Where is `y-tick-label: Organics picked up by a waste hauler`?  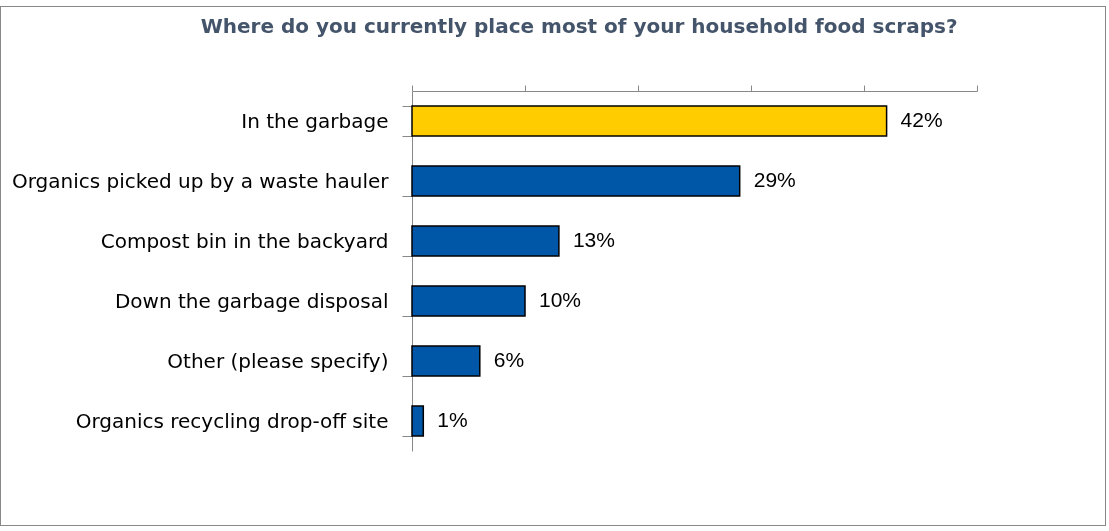
y-tick-label: Organics picked up by a waste hauler is located at coordinates (200, 180).